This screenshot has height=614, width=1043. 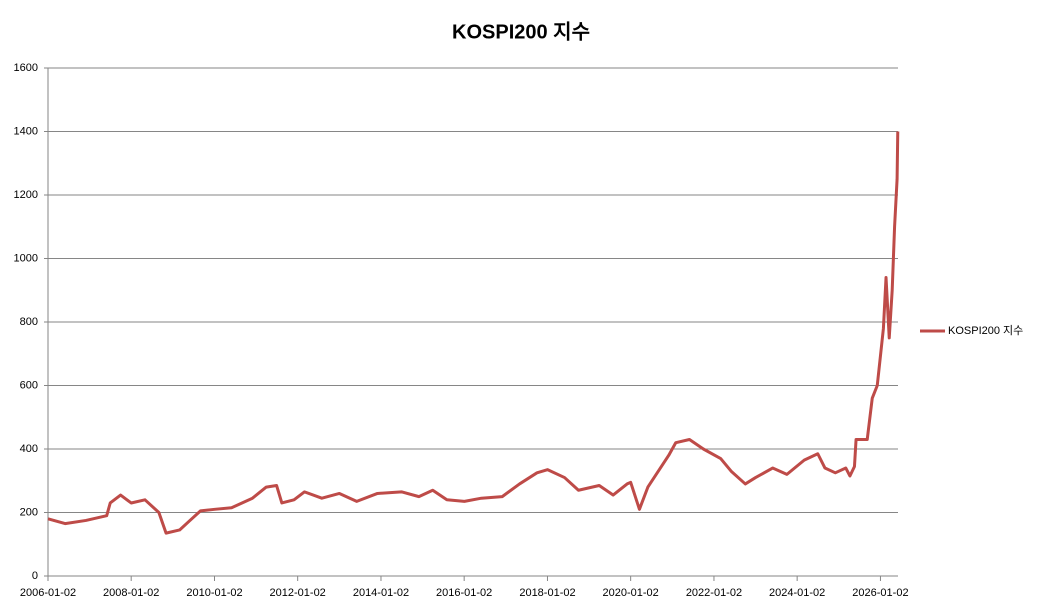 What do you see at coordinates (29, 385) in the screenshot?
I see `y-tick-label: 600` at bounding box center [29, 385].